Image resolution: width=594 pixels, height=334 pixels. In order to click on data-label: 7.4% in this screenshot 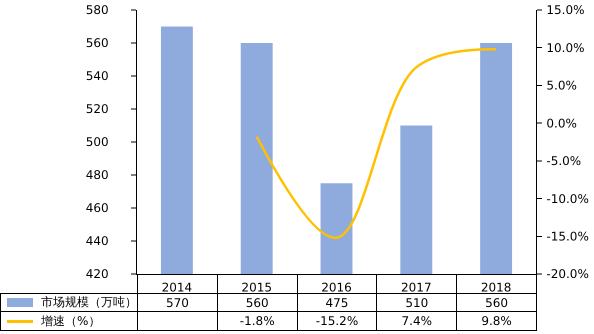, I will do `click(416, 321)`.